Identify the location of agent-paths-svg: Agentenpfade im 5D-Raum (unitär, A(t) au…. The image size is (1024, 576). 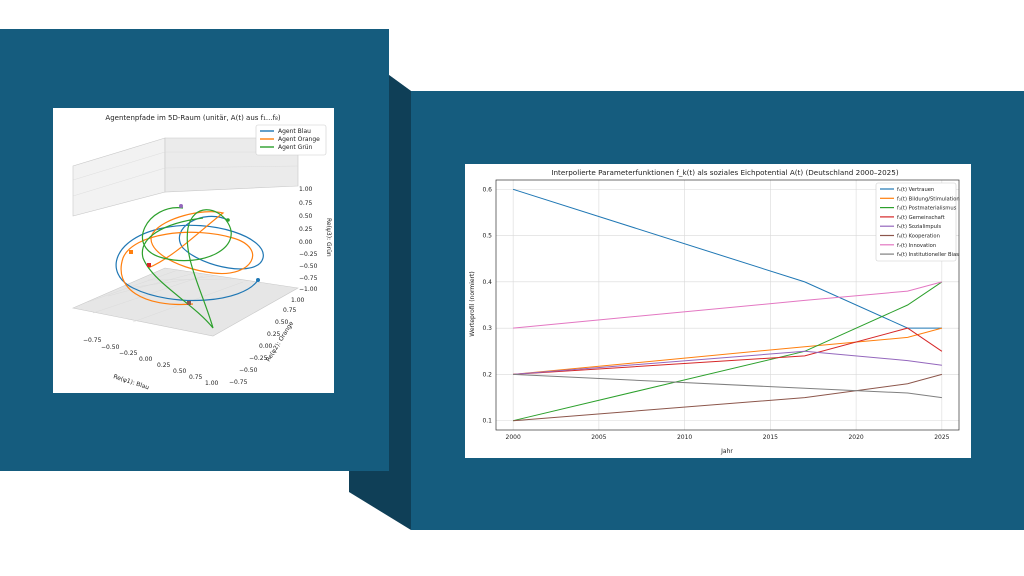
(202, 252).